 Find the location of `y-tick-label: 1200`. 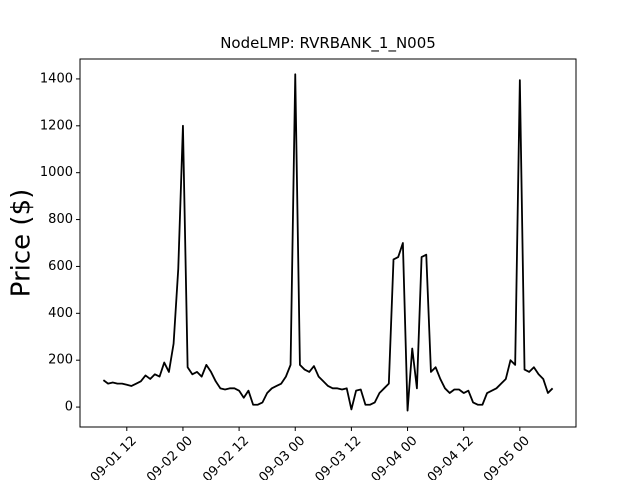

y-tick-label: 1200 is located at coordinates (56, 125).